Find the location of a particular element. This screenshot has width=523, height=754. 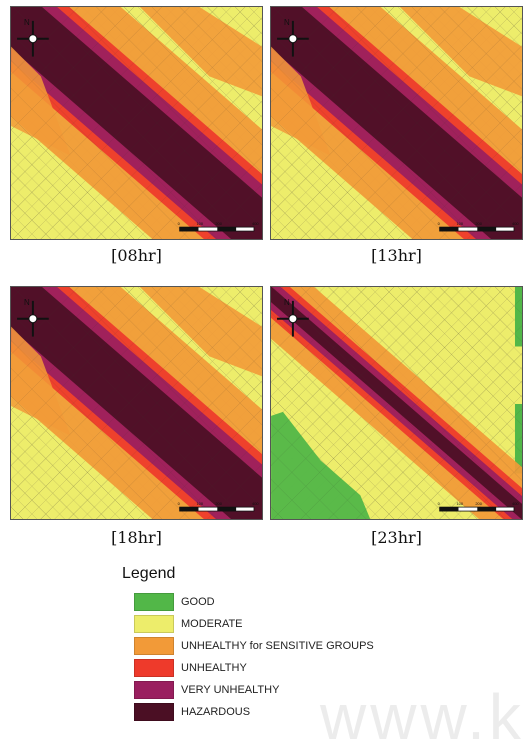

legend-swatch-moderate is located at coordinates (154, 624).